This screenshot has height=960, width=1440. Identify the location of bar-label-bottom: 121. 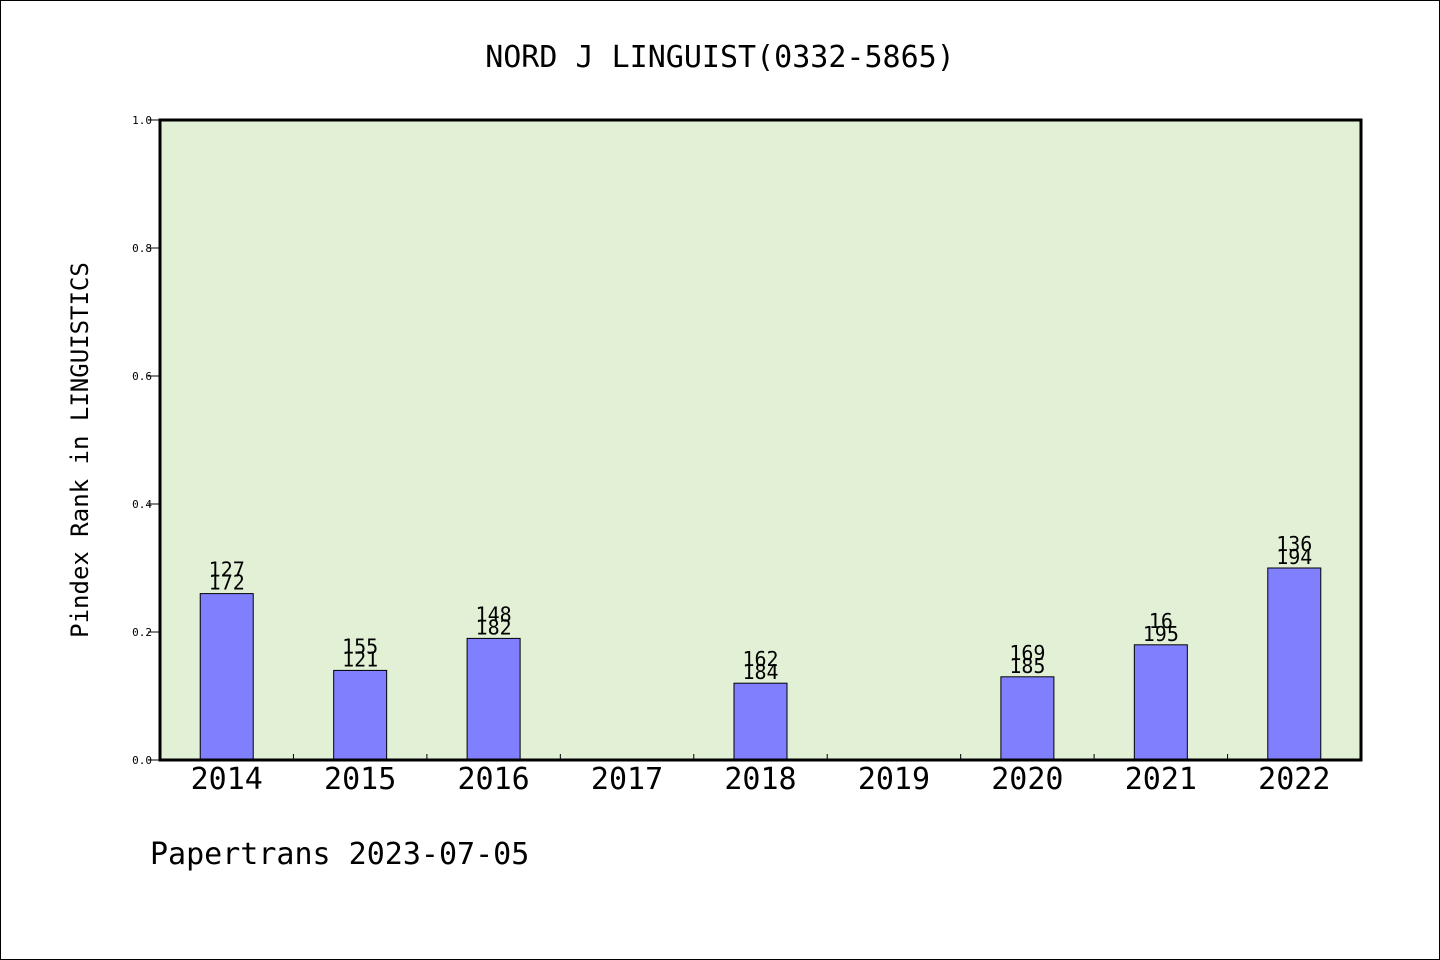
(360, 659).